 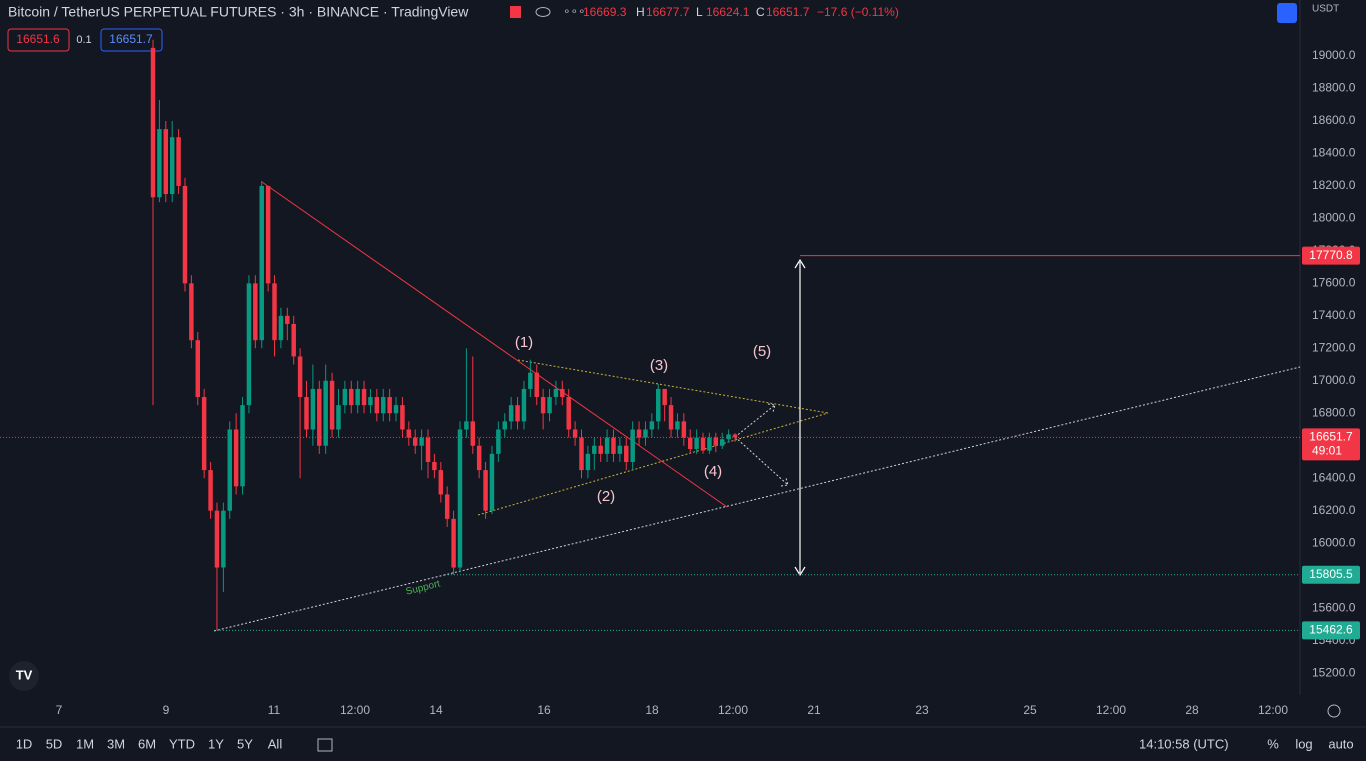 What do you see at coordinates (515, 12) in the screenshot?
I see `flag-icon` at bounding box center [515, 12].